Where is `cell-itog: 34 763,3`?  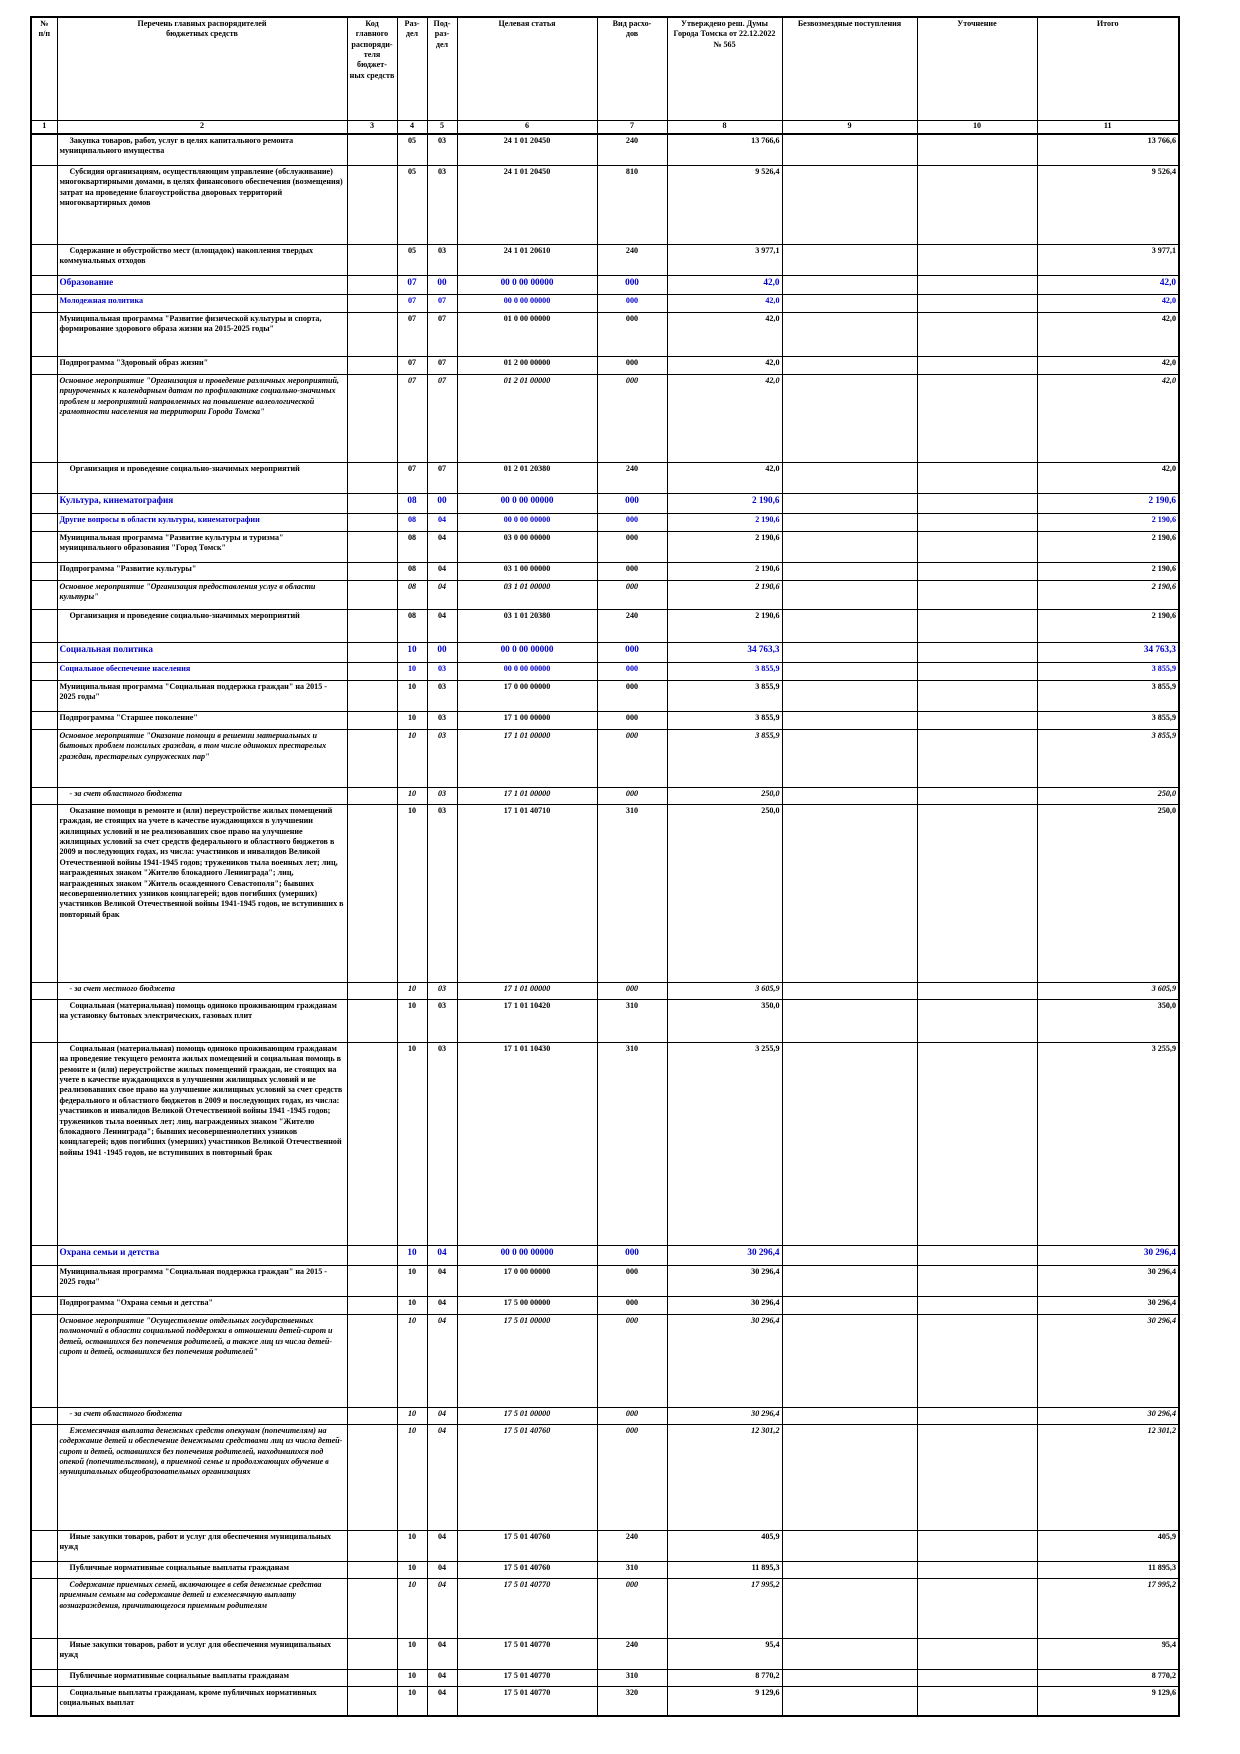 cell-itog: 34 763,3 is located at coordinates (1108, 652).